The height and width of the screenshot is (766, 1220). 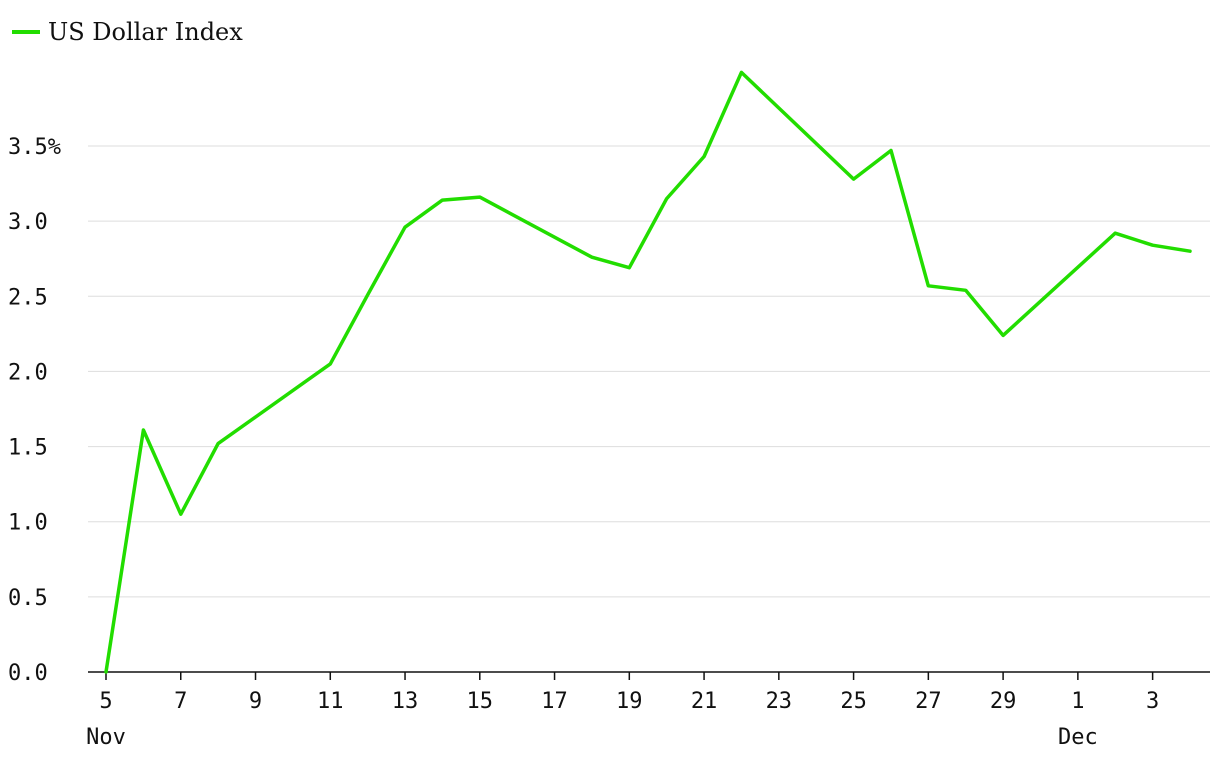 I want to click on x-tick-label: 25, so click(x=853, y=701).